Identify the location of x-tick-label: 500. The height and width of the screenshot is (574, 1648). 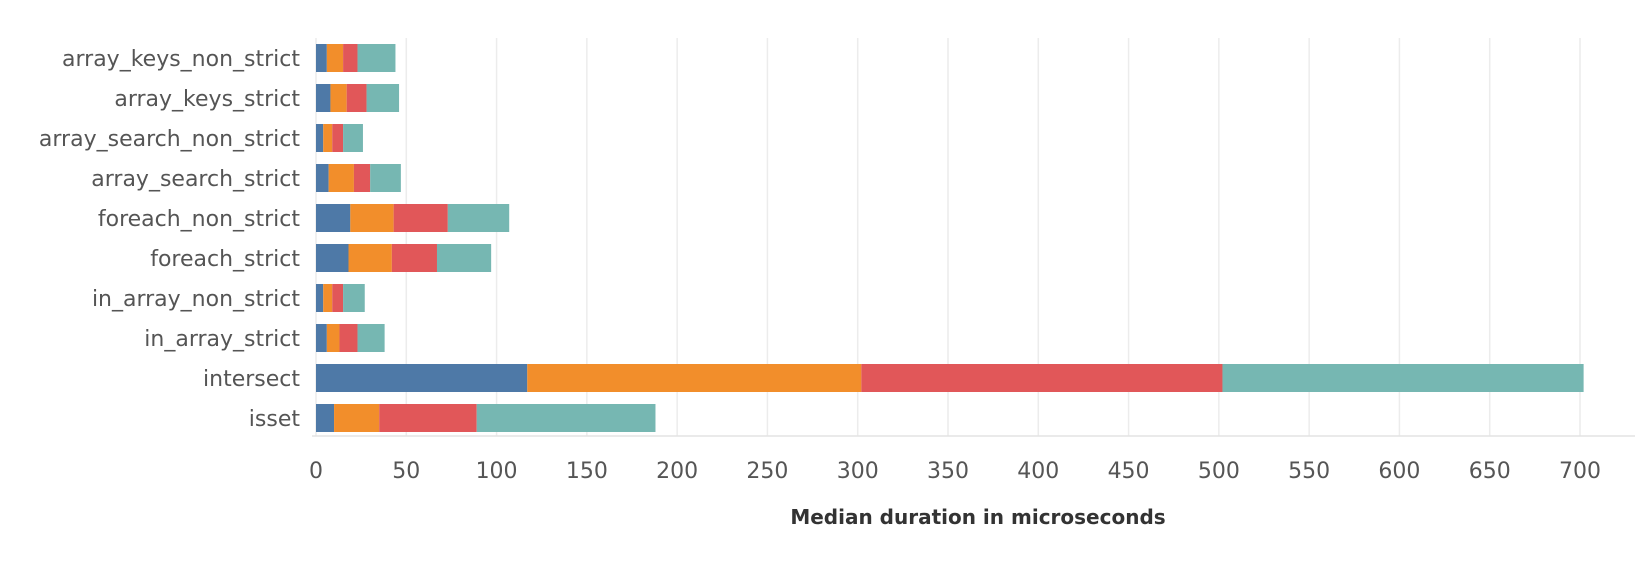
(1219, 471).